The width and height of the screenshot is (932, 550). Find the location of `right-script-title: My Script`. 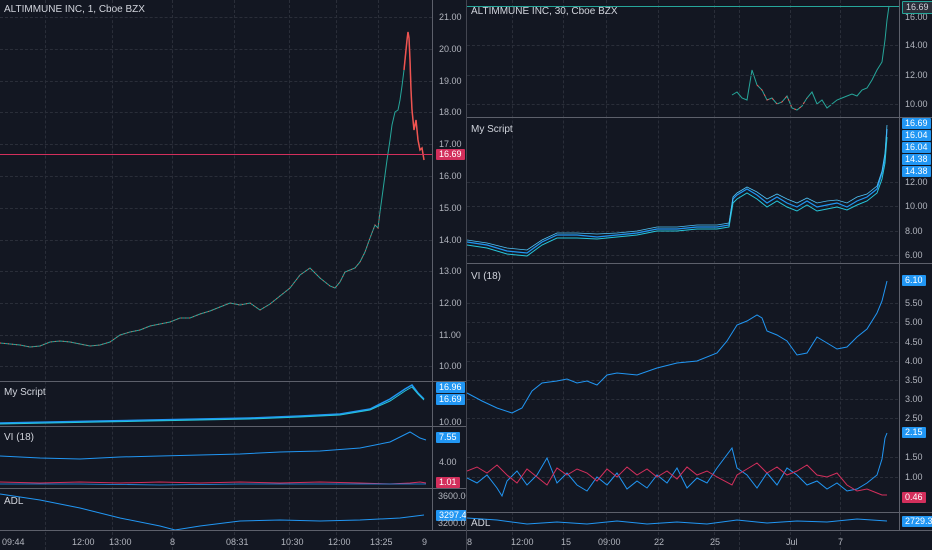

right-script-title: My Script is located at coordinates (492, 129).